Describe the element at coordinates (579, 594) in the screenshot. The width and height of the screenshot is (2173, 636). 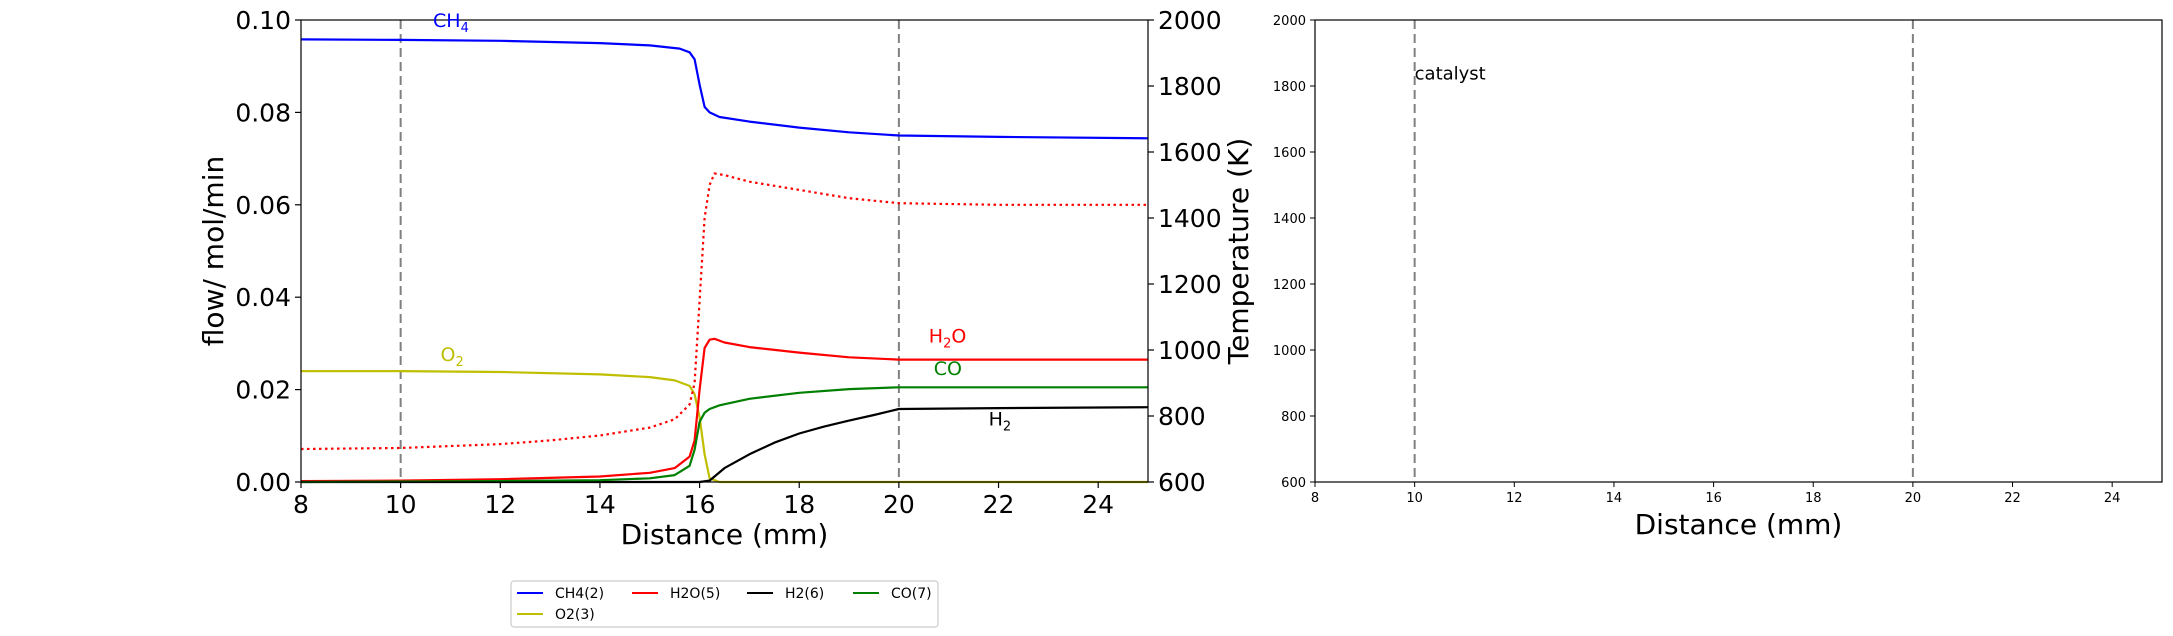
I see `legend-label: CH4(2)` at that location.